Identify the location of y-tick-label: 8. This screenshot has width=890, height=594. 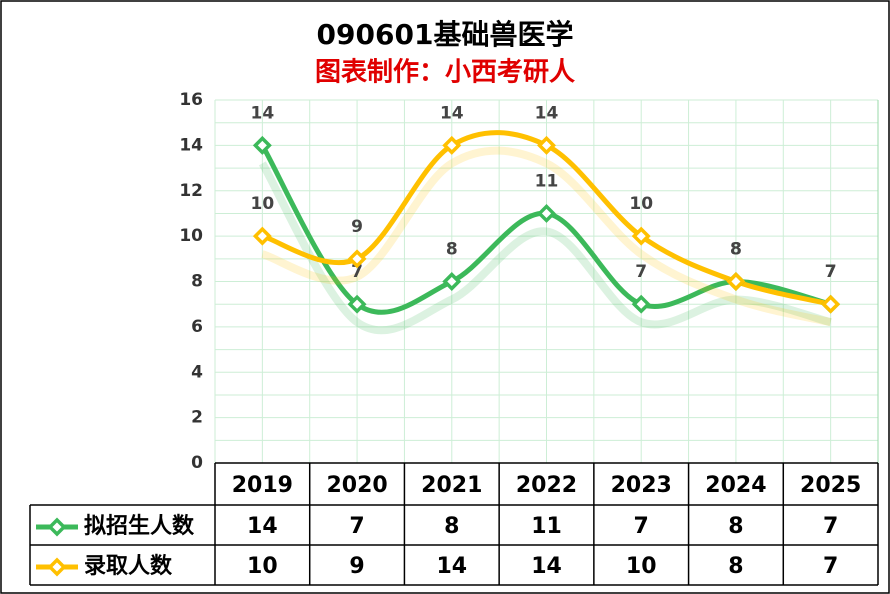
(197, 282).